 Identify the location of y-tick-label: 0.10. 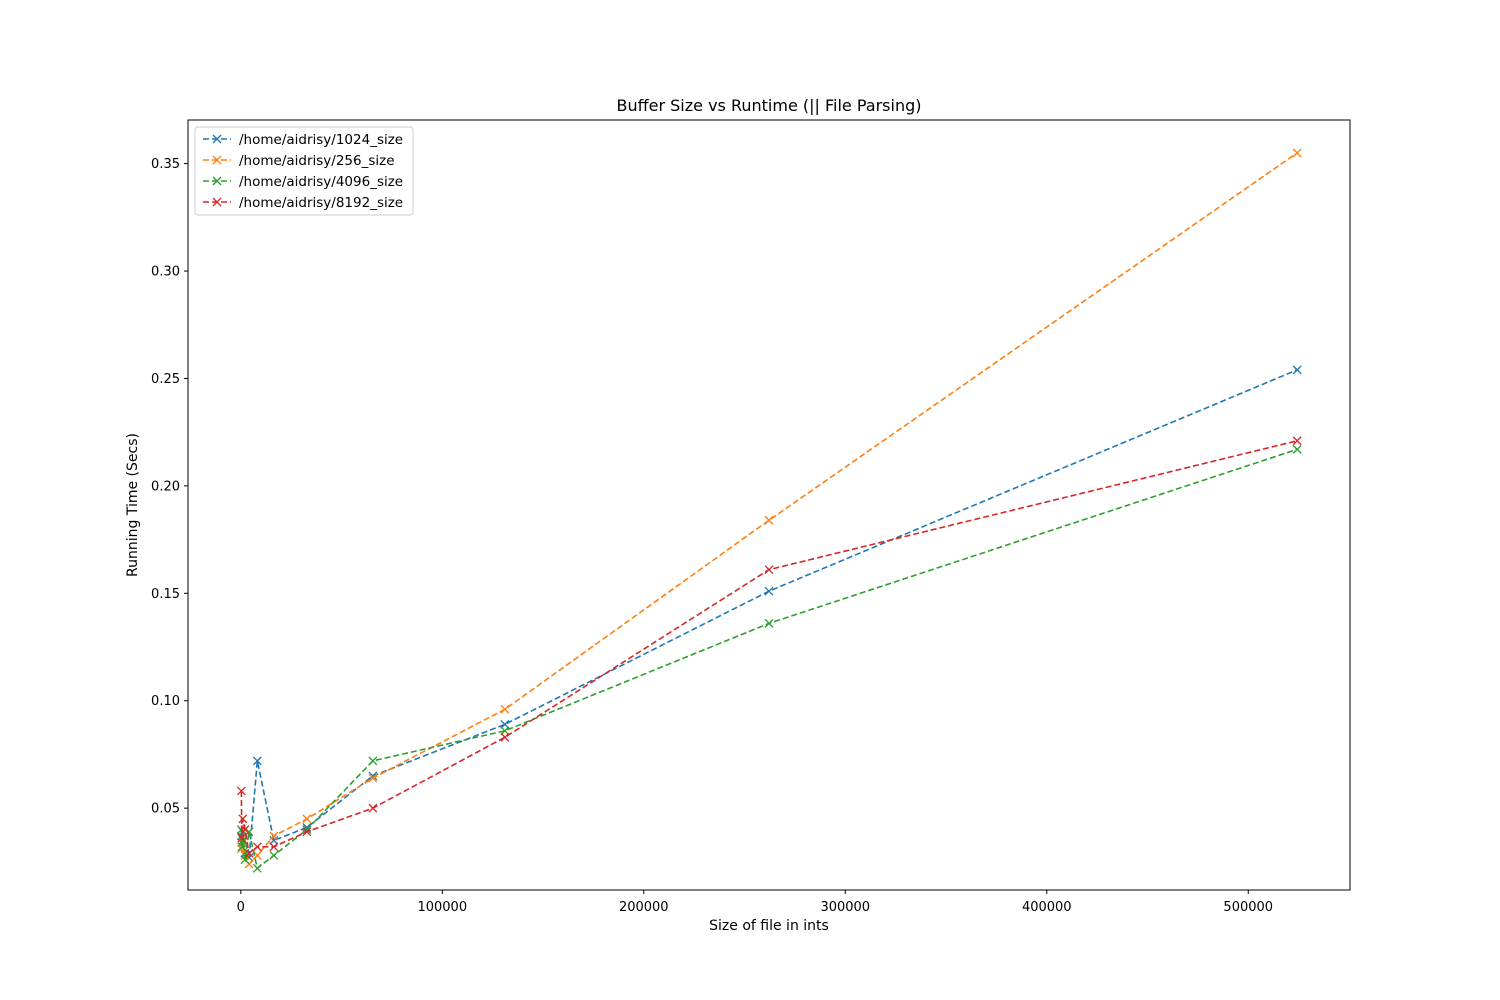
(165, 701).